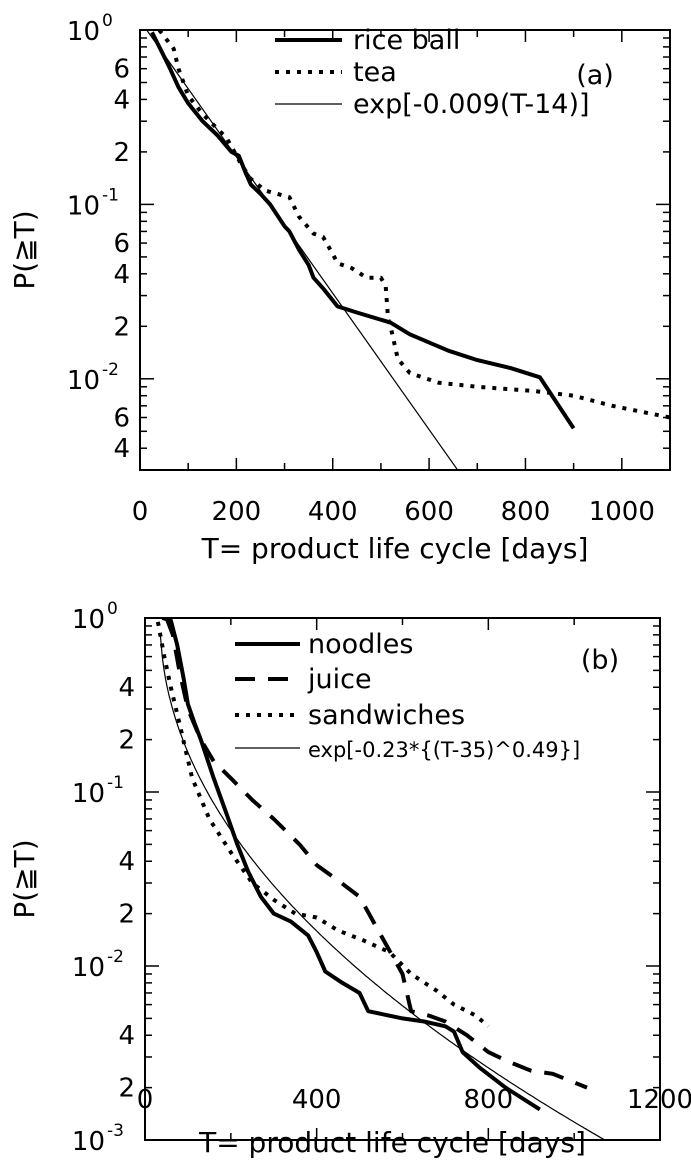 The width and height of the screenshot is (691, 1165). Describe the element at coordinates (659, 1100) in the screenshot. I see `x-tick-label: 1200` at that location.